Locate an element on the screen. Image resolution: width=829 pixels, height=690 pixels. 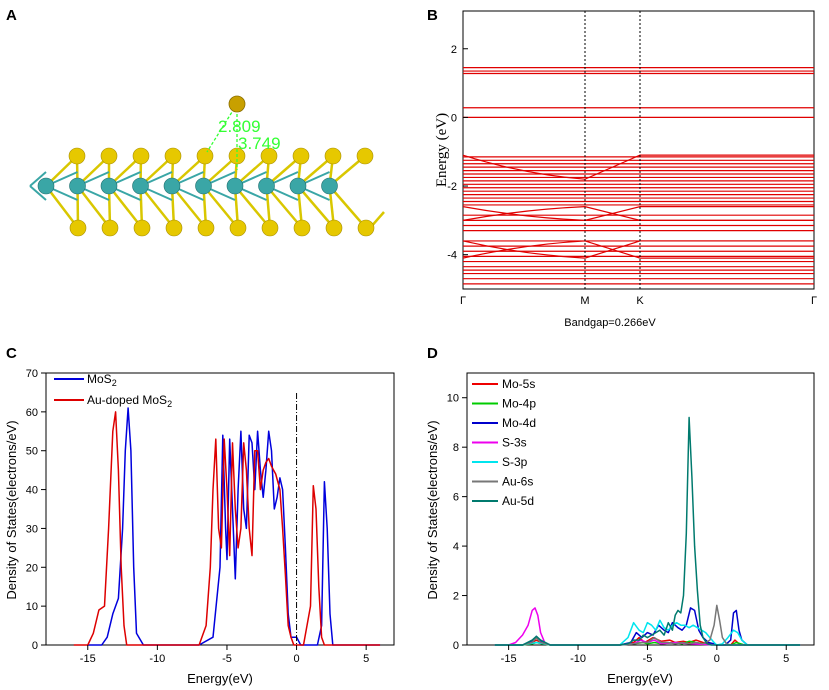
band-lines is located at coordinates (638, 176).